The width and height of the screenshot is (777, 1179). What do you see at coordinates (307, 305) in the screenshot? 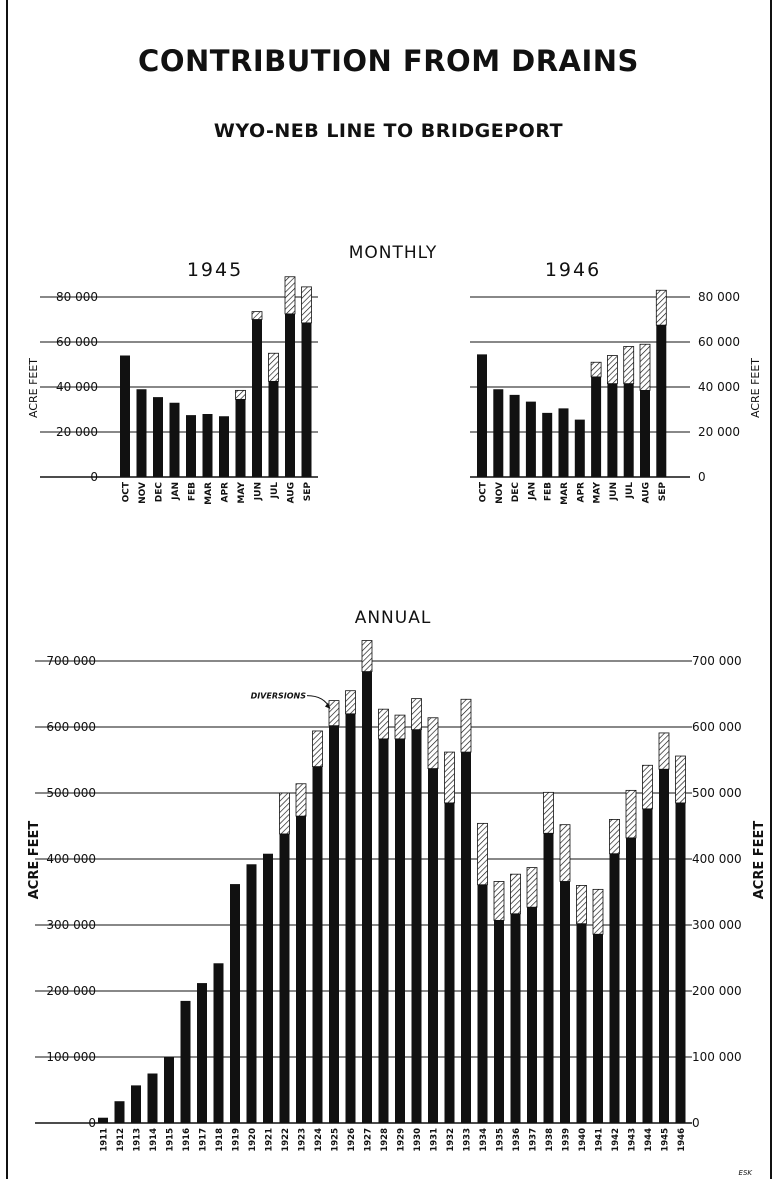
I see `monthly-1945-bar-sep-diversions` at bounding box center [307, 305].